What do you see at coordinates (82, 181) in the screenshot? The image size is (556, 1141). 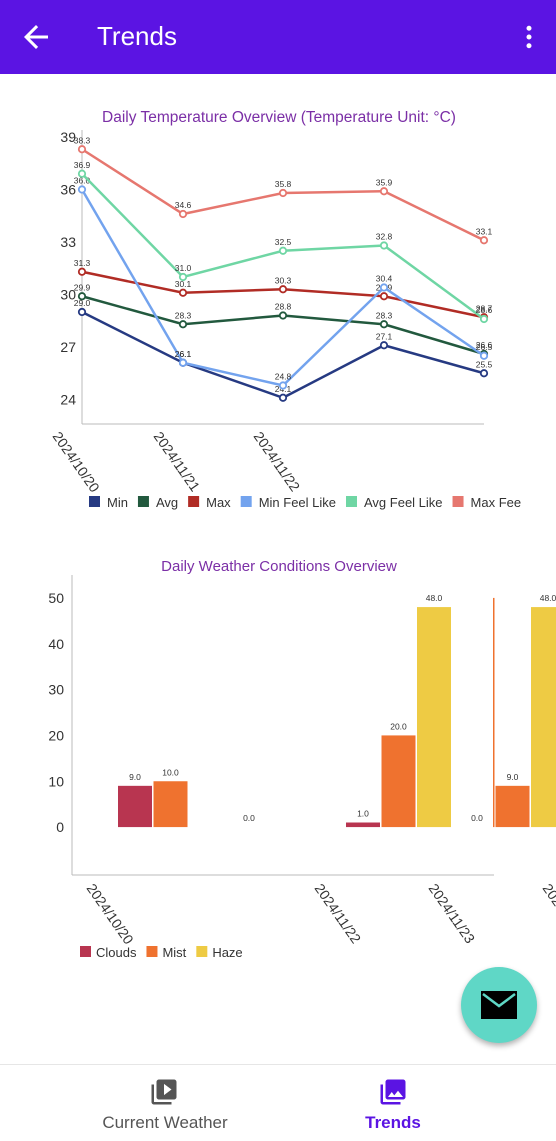 I see `data-label: 36.0` at bounding box center [82, 181].